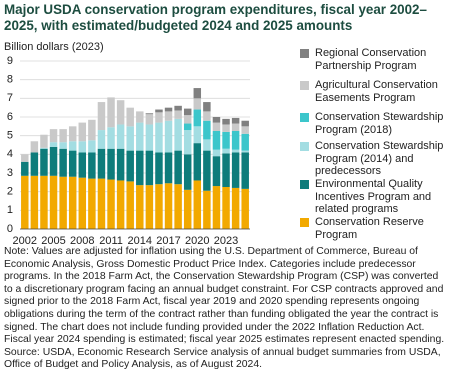 This screenshot has width=450, height=372. I want to click on y-tick-label: 6, so click(10, 117).